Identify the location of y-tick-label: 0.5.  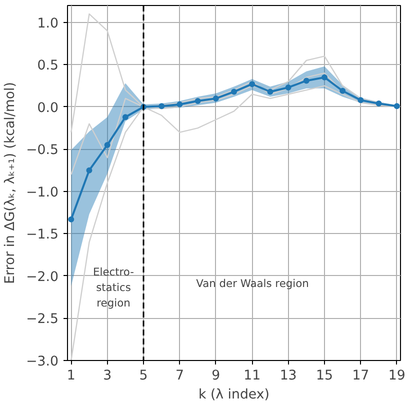
(48, 66).